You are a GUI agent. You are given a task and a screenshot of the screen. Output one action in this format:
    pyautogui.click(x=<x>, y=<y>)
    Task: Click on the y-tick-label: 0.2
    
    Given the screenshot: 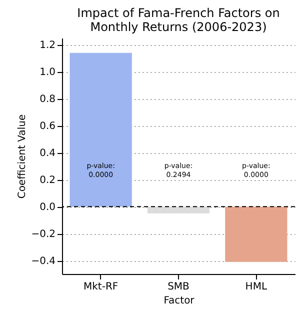 What is the action you would take?
    pyautogui.click(x=48, y=180)
    